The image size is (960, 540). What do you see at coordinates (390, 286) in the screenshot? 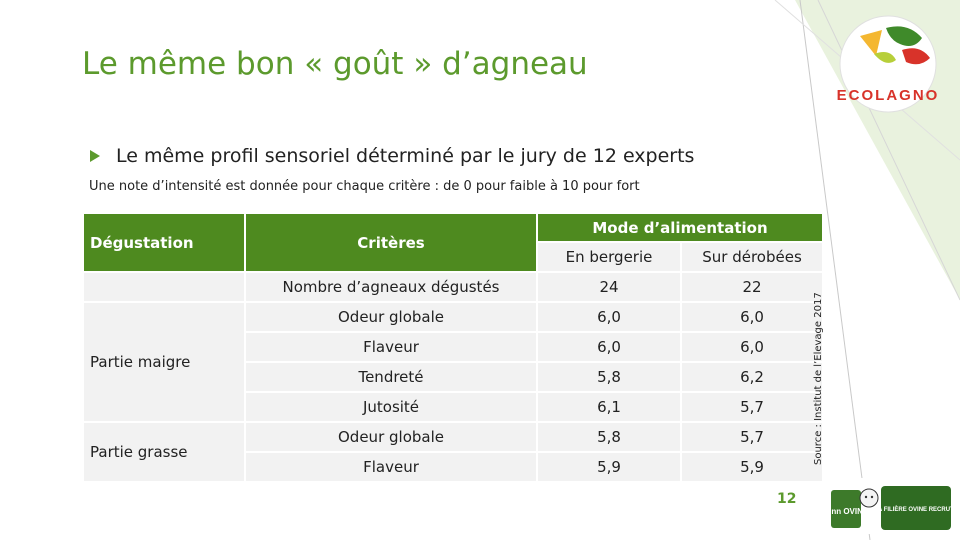
I see `critere-cell: Nombre d’agneaux dégustés` at bounding box center [390, 286].